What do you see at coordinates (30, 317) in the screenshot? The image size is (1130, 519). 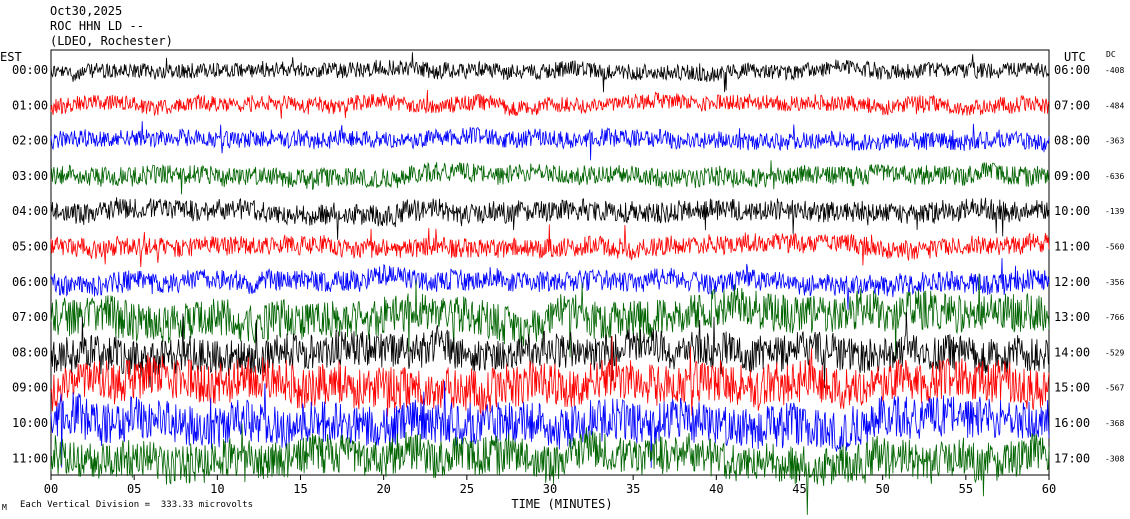 I see `est-tick-label: 07:00` at bounding box center [30, 317].